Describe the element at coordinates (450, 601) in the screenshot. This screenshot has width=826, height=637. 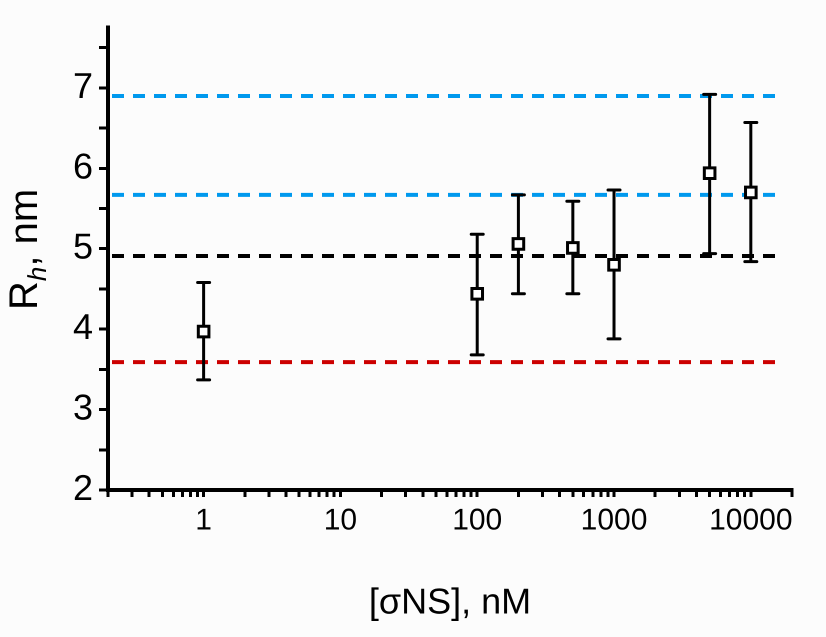
I see `x-axis-title: [σNS], nM` at that location.